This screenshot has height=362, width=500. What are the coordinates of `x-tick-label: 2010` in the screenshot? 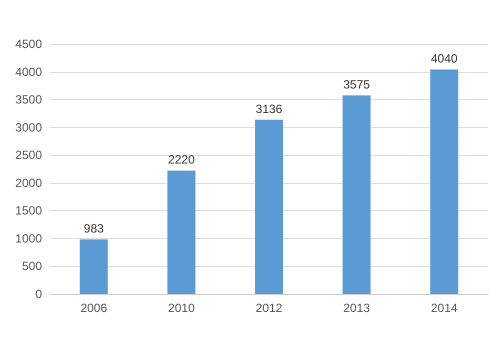 It's located at (182, 308).